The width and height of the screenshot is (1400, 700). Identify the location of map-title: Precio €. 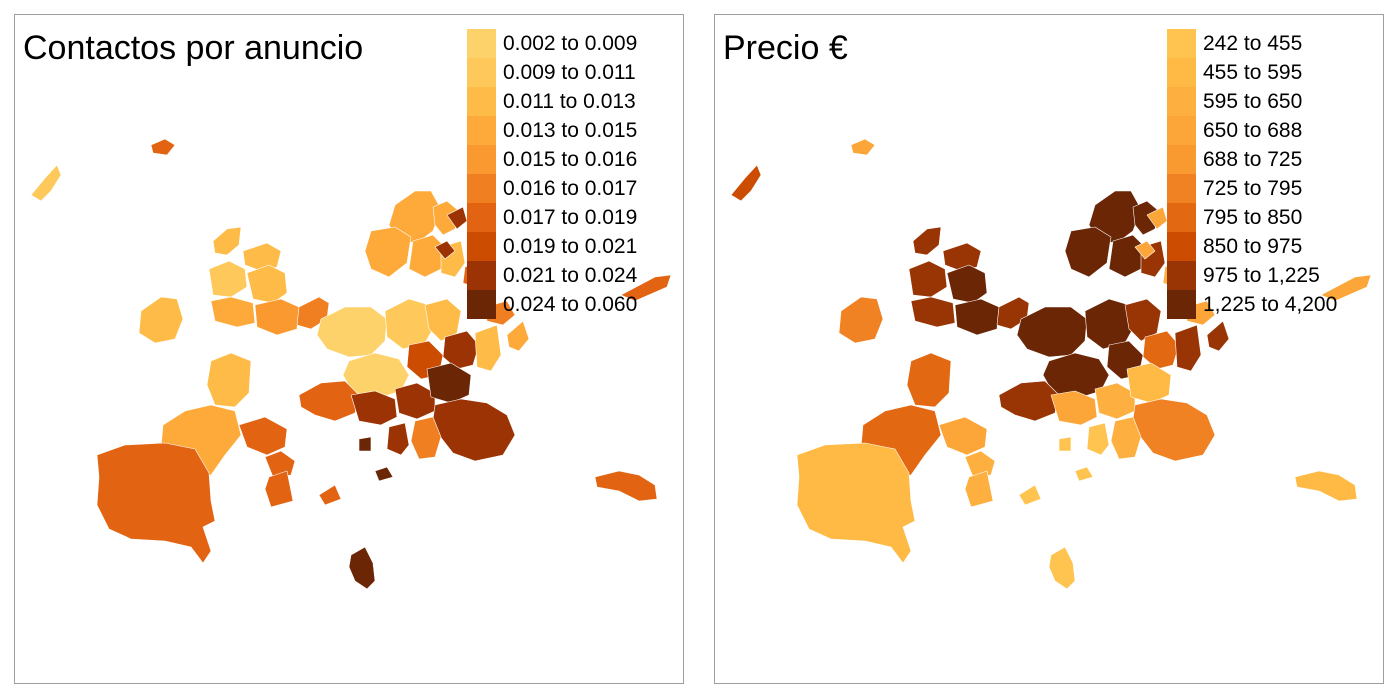
(785, 48).